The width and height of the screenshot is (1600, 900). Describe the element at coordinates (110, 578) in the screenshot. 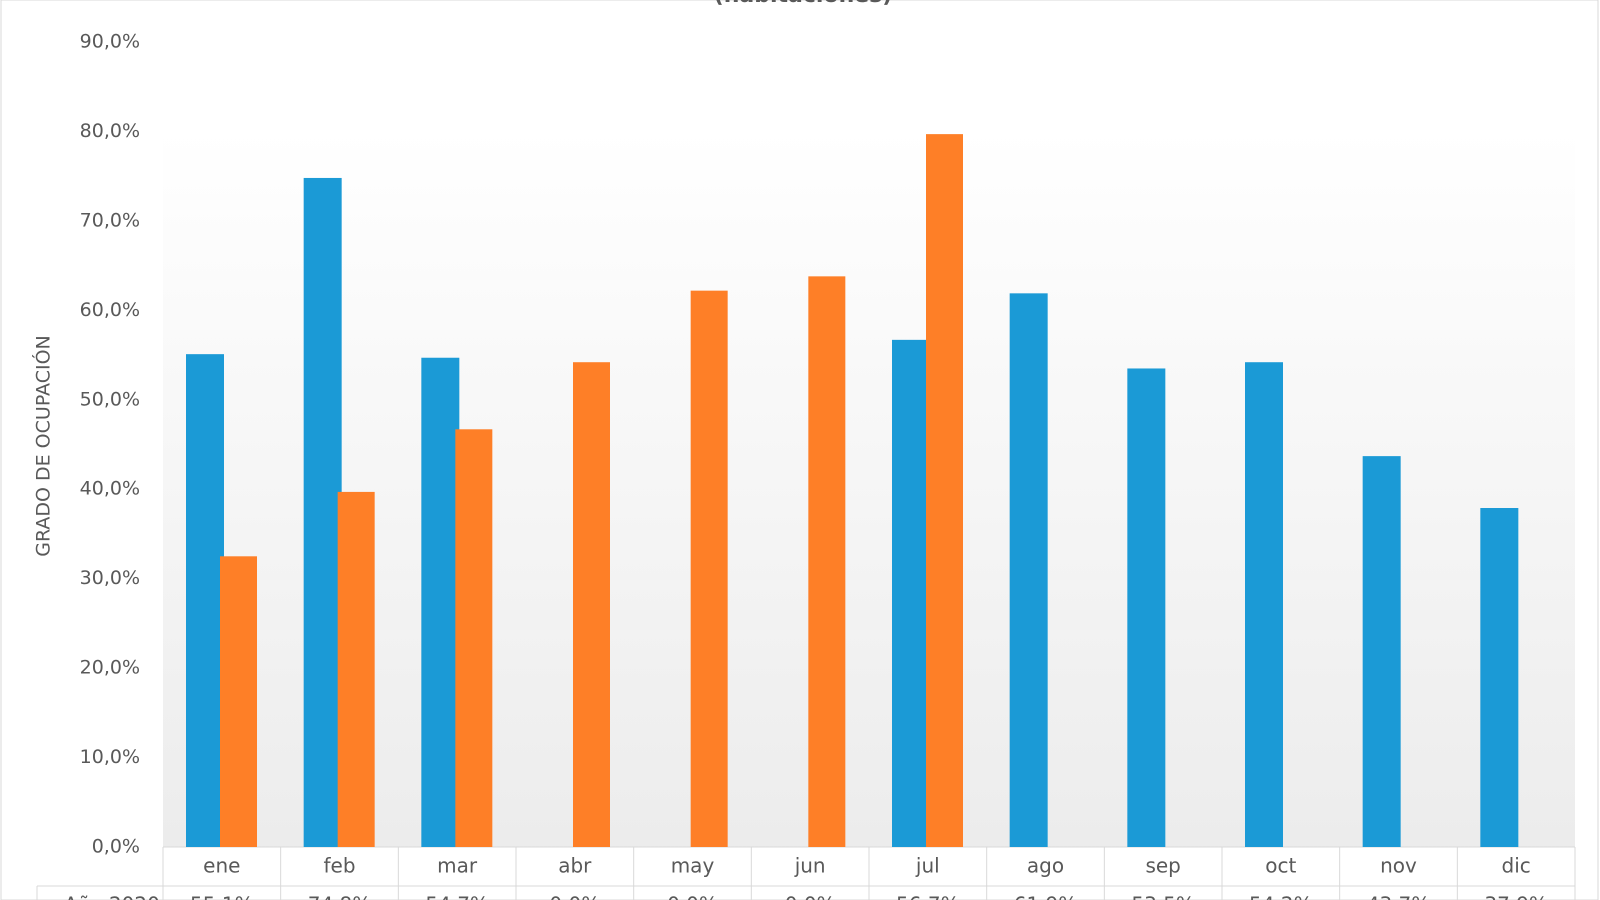

I see `y-tick-label: 30,0%` at that location.